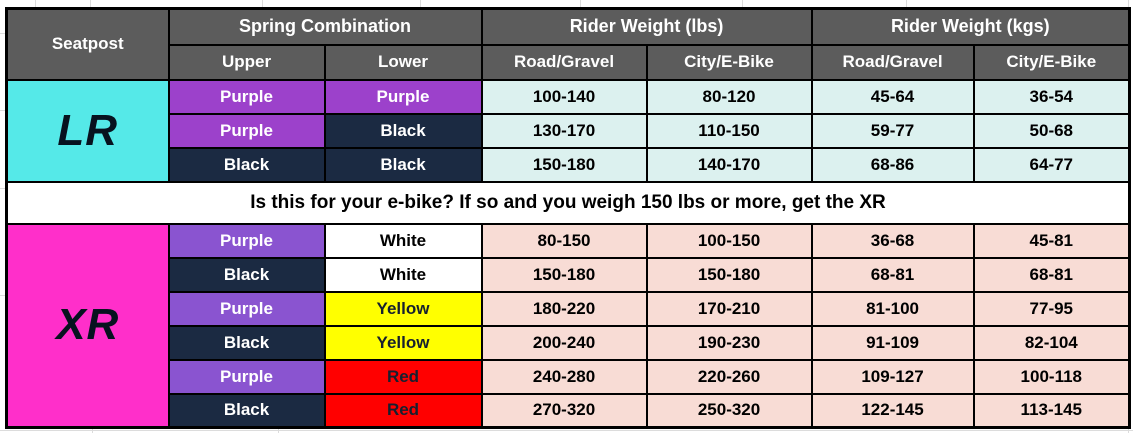  What do you see at coordinates (564, 62) in the screenshot?
I see `header-road-gravel-lbs: Road/Gravel` at bounding box center [564, 62].